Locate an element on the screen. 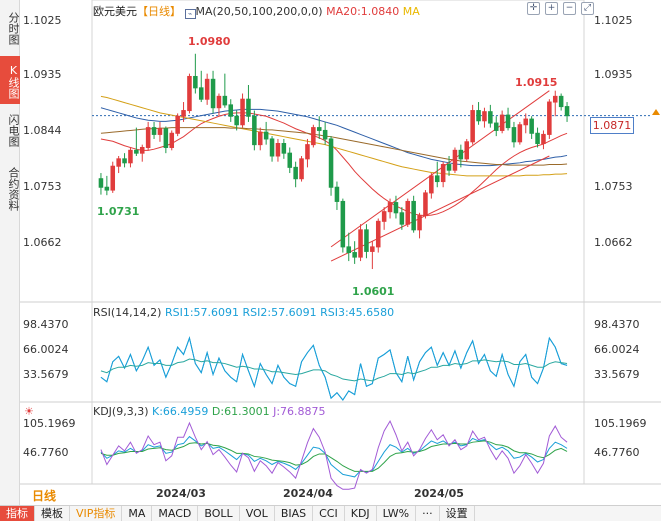 The width and height of the screenshot is (661, 521). toolbar-macd: MACD is located at coordinates (175, 513).